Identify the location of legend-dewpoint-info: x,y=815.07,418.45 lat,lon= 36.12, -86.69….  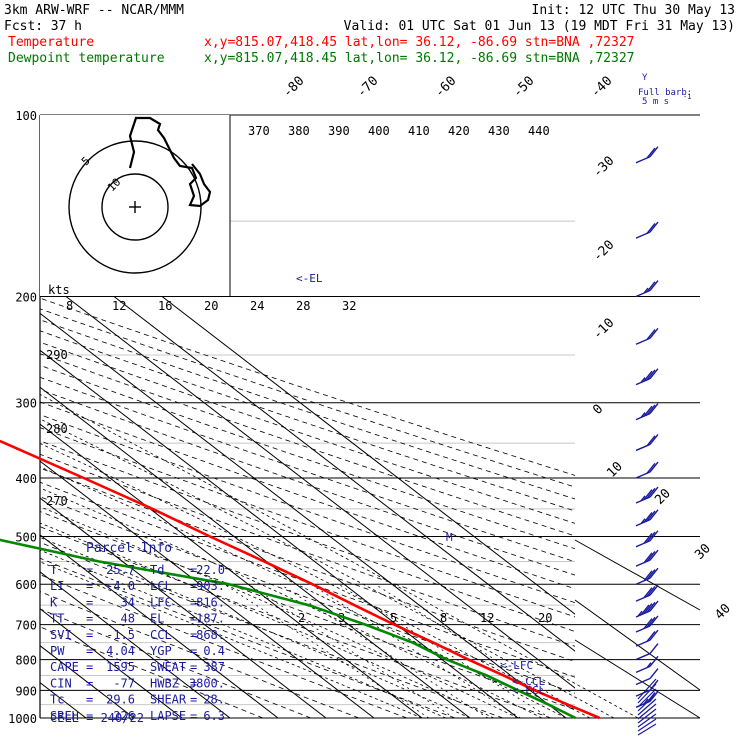
(419, 58).